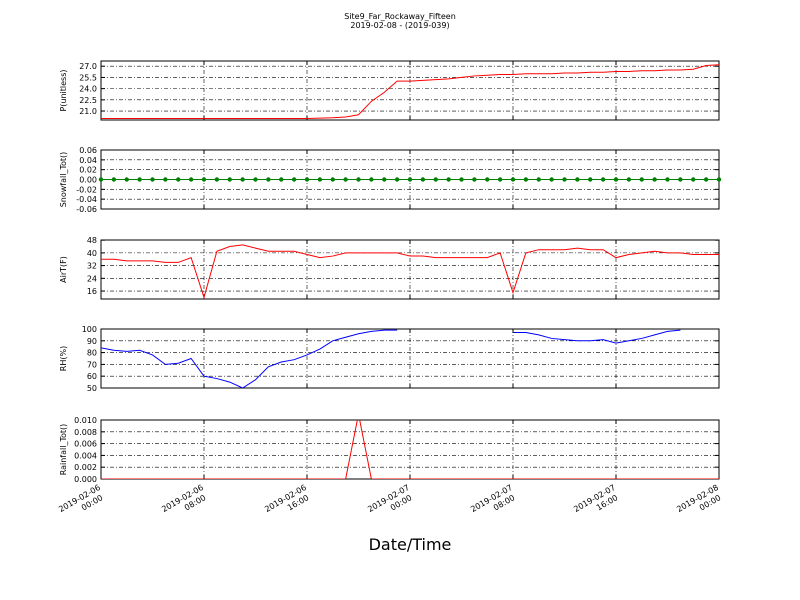 The width and height of the screenshot is (800, 600). Describe the element at coordinates (92, 364) in the screenshot. I see `y-tick-label: 70` at that location.